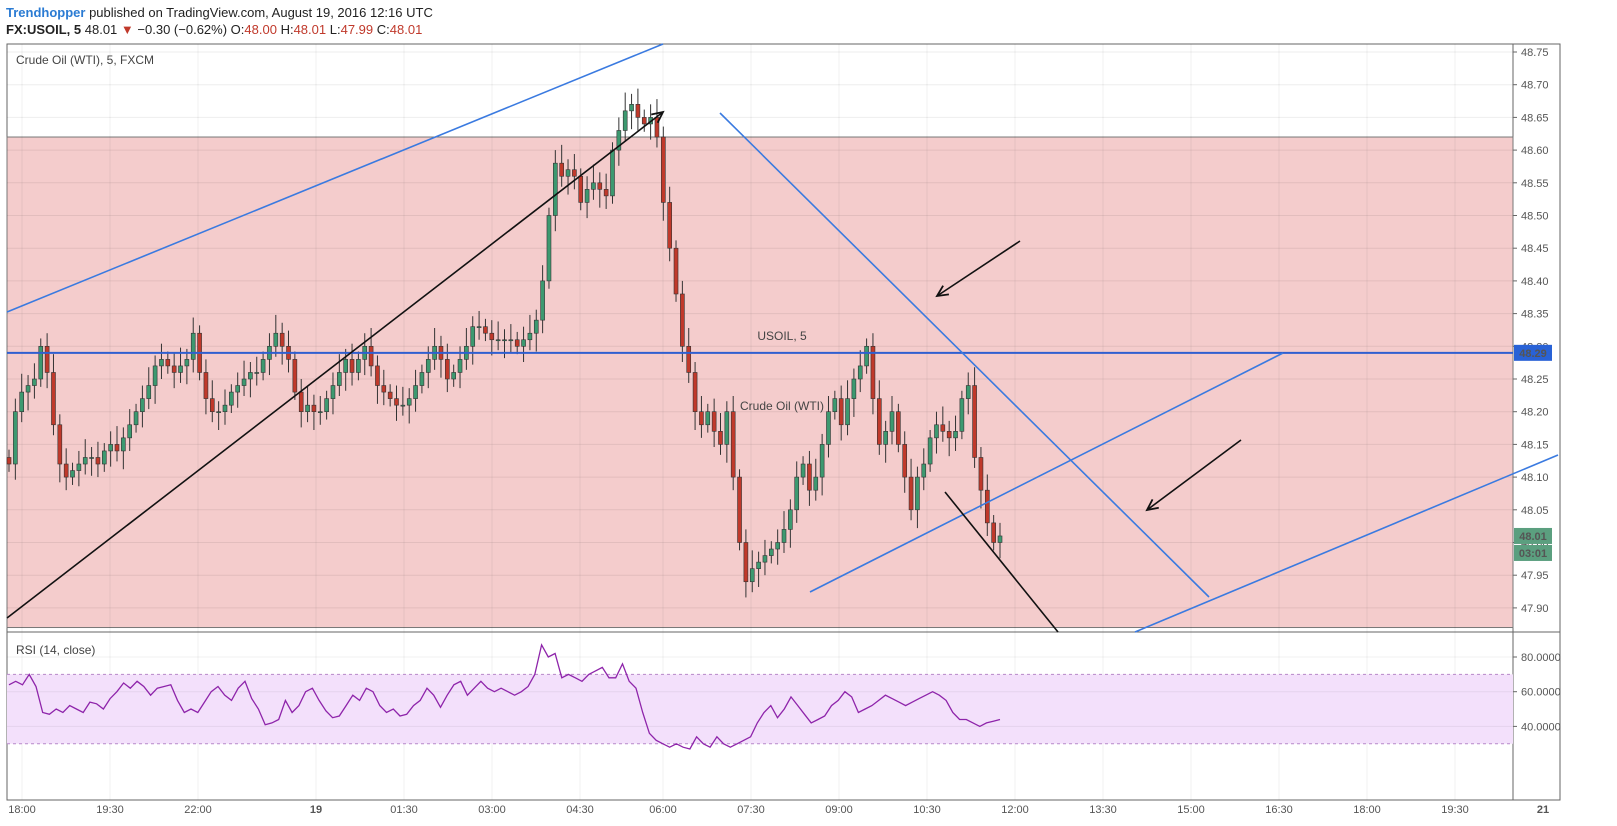 This screenshot has width=1617, height=826. I want to click on y-tick-label: 48.10, so click(1535, 478).